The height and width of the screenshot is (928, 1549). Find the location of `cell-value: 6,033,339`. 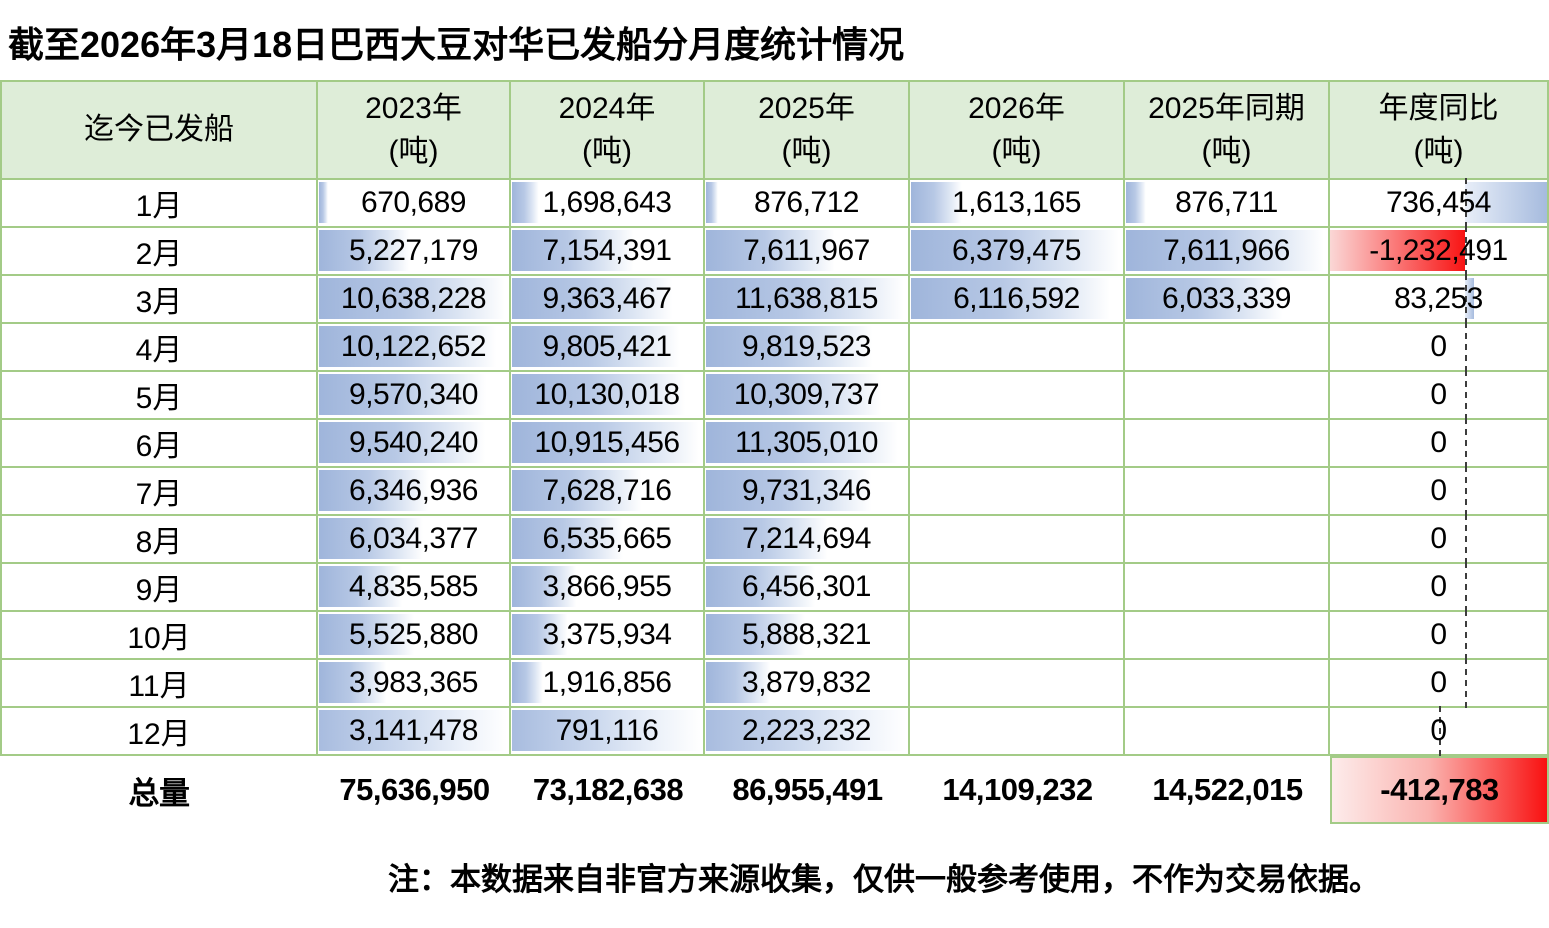

cell-value: 6,033,339 is located at coordinates (1226, 298).